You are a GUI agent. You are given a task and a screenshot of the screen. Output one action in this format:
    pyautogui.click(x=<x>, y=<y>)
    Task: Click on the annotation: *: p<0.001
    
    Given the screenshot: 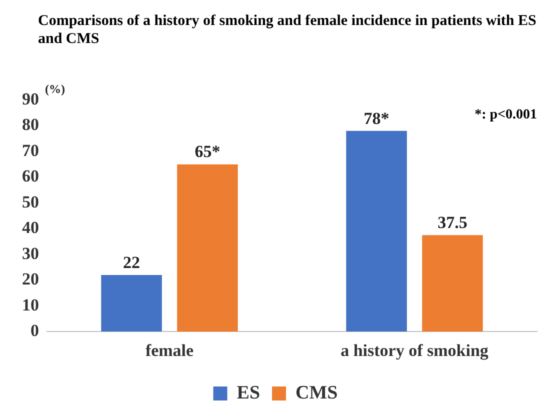 What is the action you would take?
    pyautogui.click(x=505, y=115)
    